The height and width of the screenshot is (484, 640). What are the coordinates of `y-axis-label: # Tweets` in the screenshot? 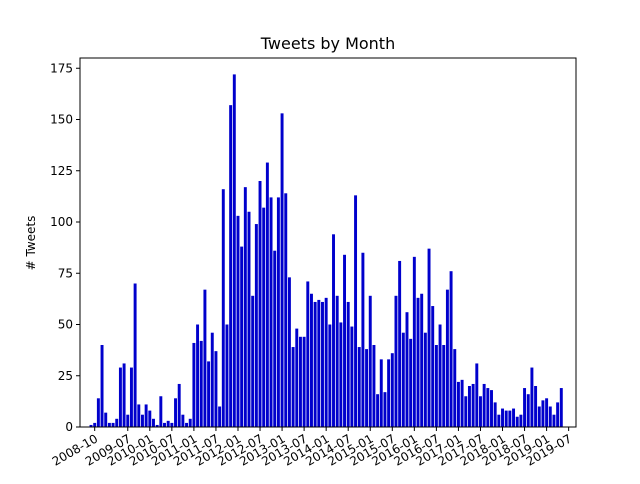 It's located at (31, 243).